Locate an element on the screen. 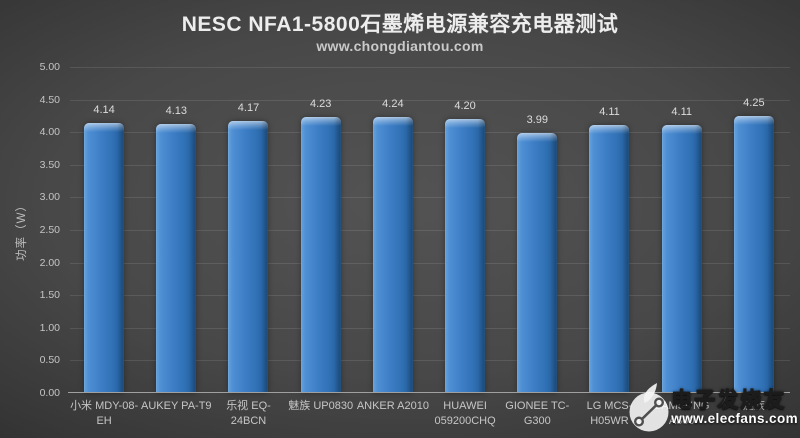 The image size is (800, 438). bar-value-label: 4.14 is located at coordinates (104, 110).